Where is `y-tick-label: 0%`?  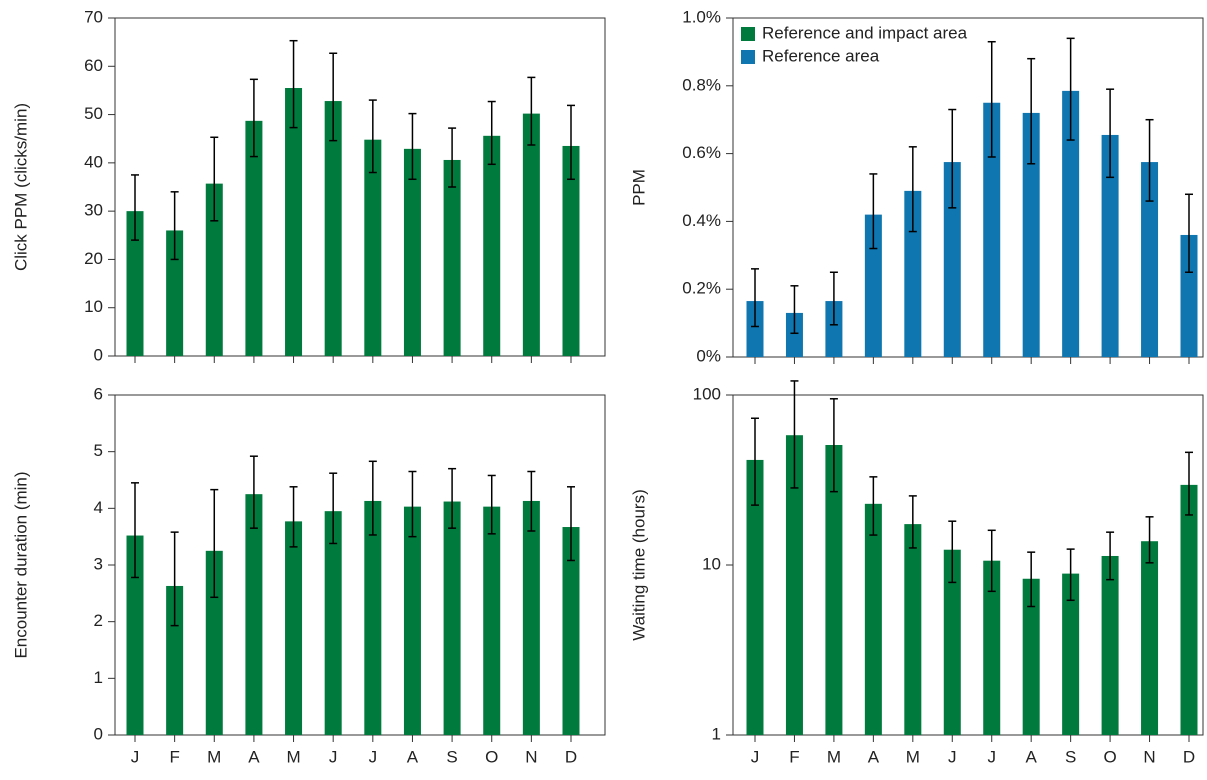 y-tick-label: 0% is located at coordinates (708, 355).